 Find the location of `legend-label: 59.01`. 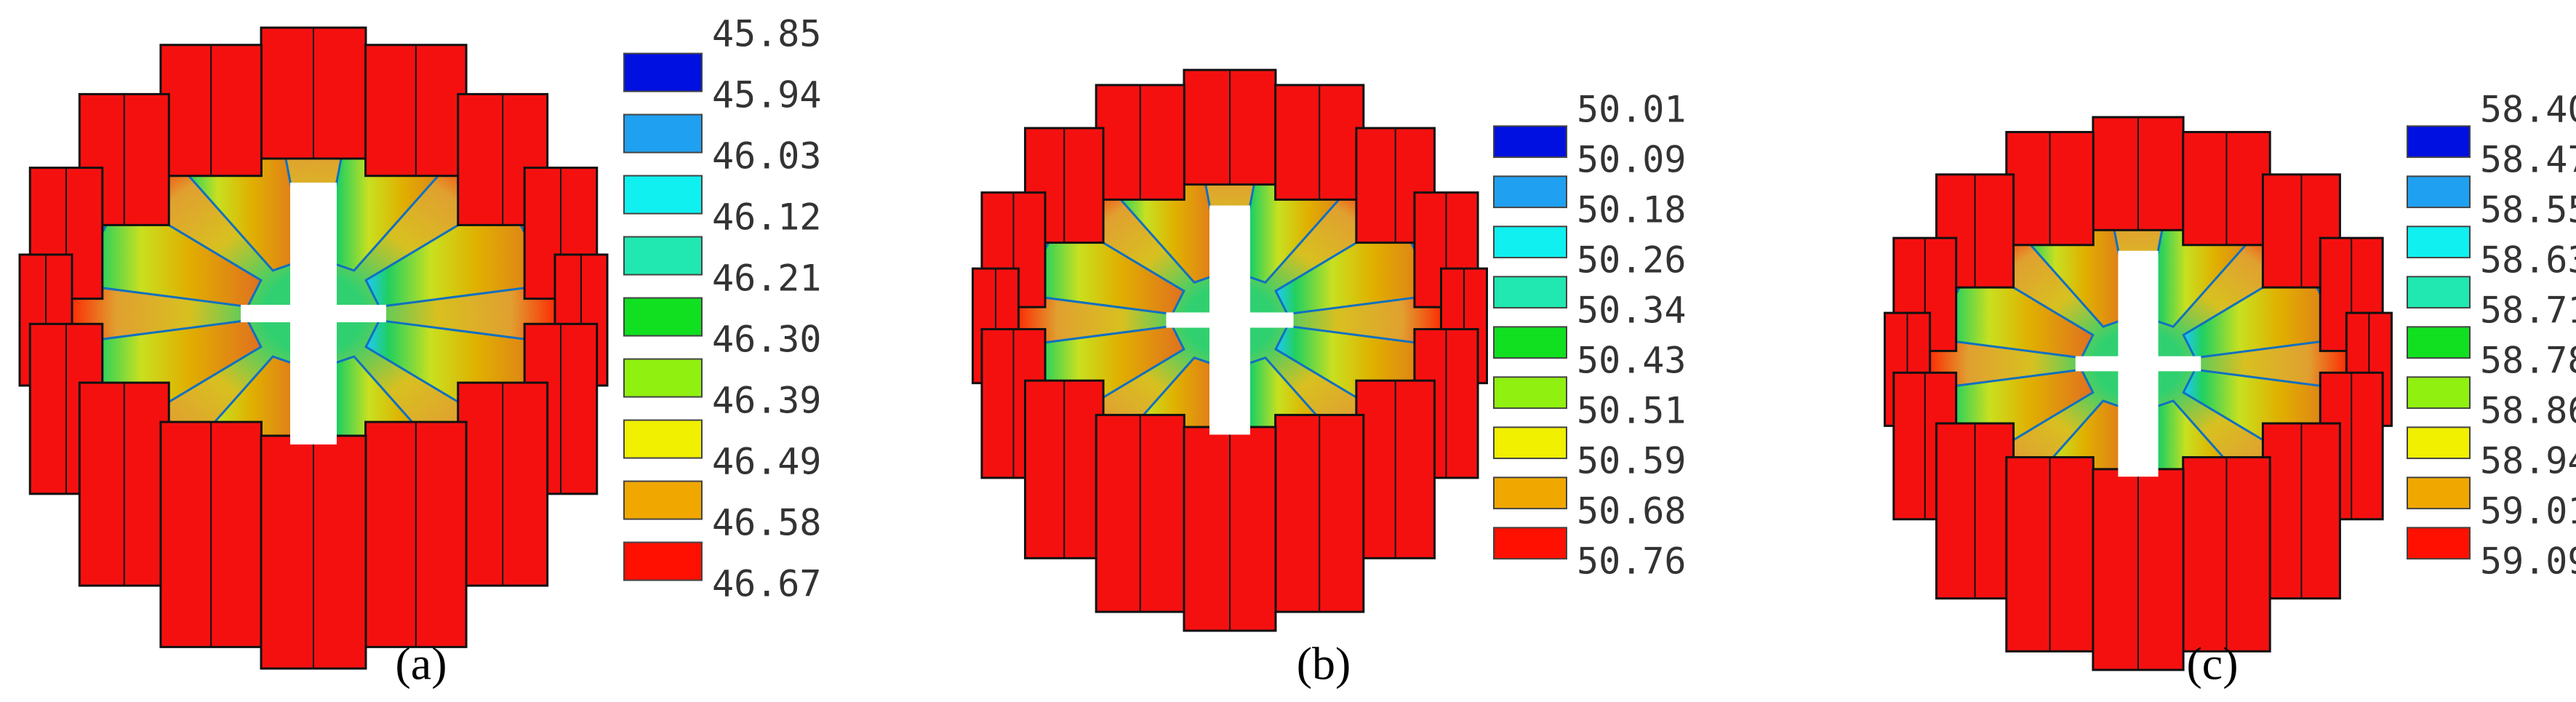

legend-label: 59.01 is located at coordinates (2528, 512).